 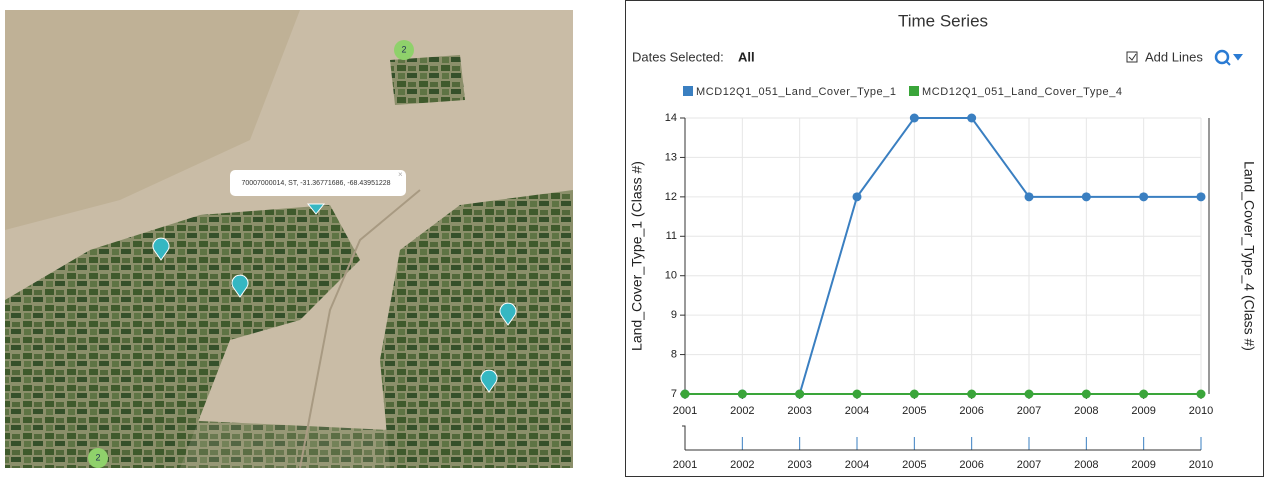 I want to click on zoom-dropdown, so click(x=1234, y=60).